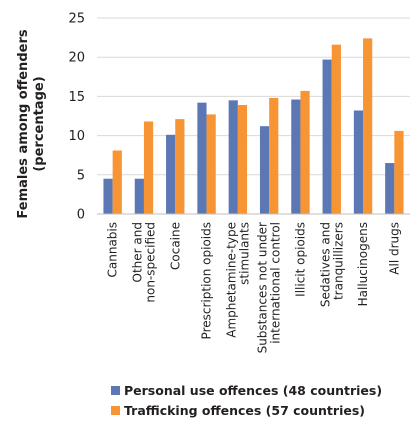 The image size is (416, 432). I want to click on y-tick-label: 25, so click(76, 19).